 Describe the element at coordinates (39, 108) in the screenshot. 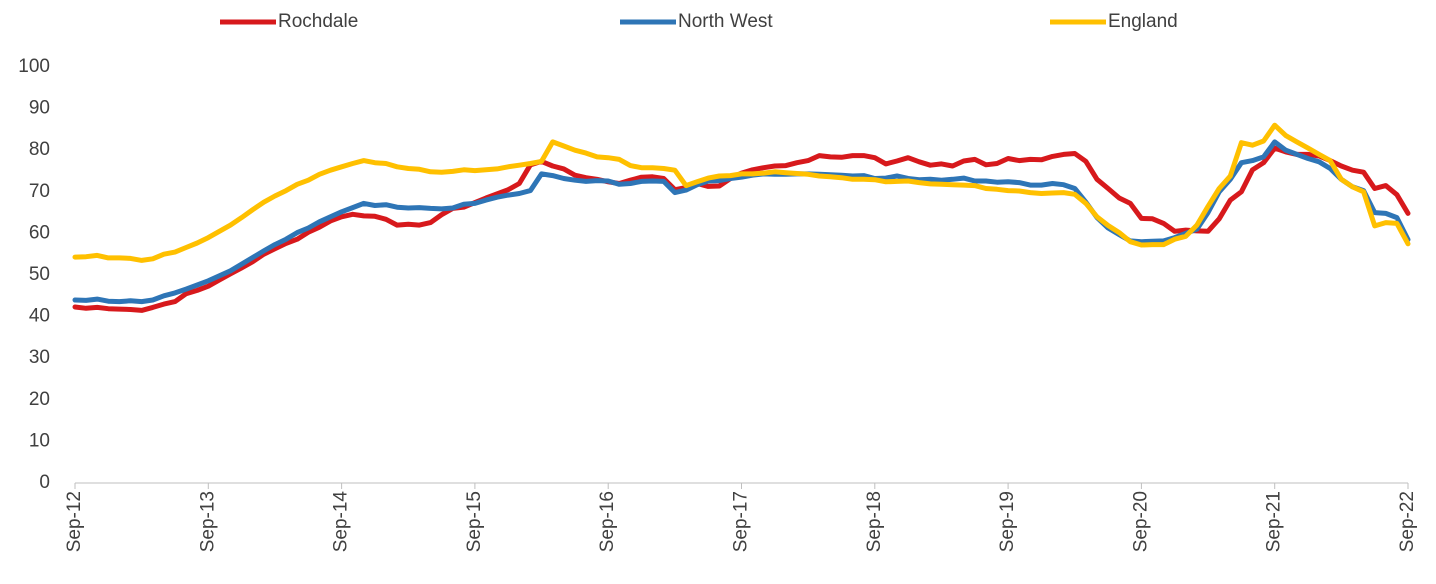

I see `y-tick-label: 90` at that location.